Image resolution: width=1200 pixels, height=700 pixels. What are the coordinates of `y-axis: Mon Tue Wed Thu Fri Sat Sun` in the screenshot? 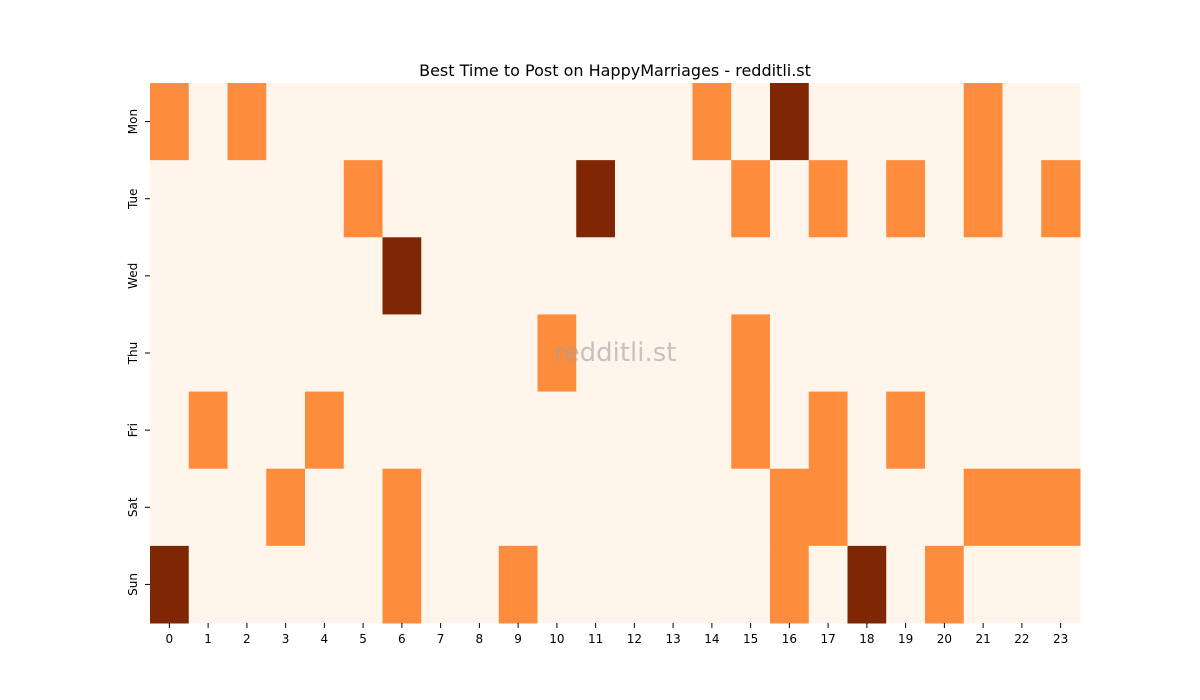 It's located at (138, 352).